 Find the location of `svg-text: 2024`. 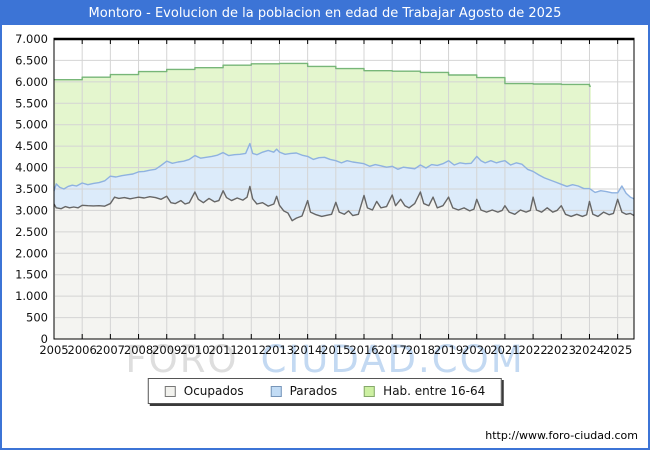

svg-text: 2024 is located at coordinates (589, 350).